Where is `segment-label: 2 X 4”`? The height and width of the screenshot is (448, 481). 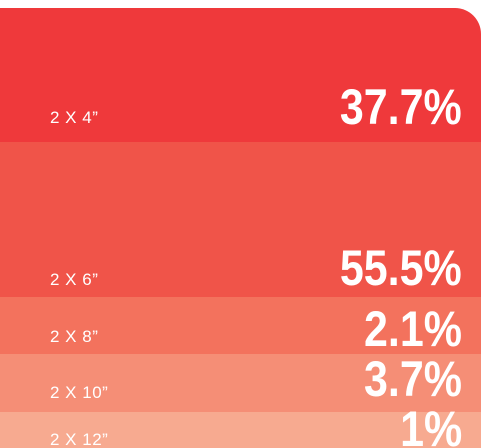 segment-label: 2 X 4” is located at coordinates (74, 117).